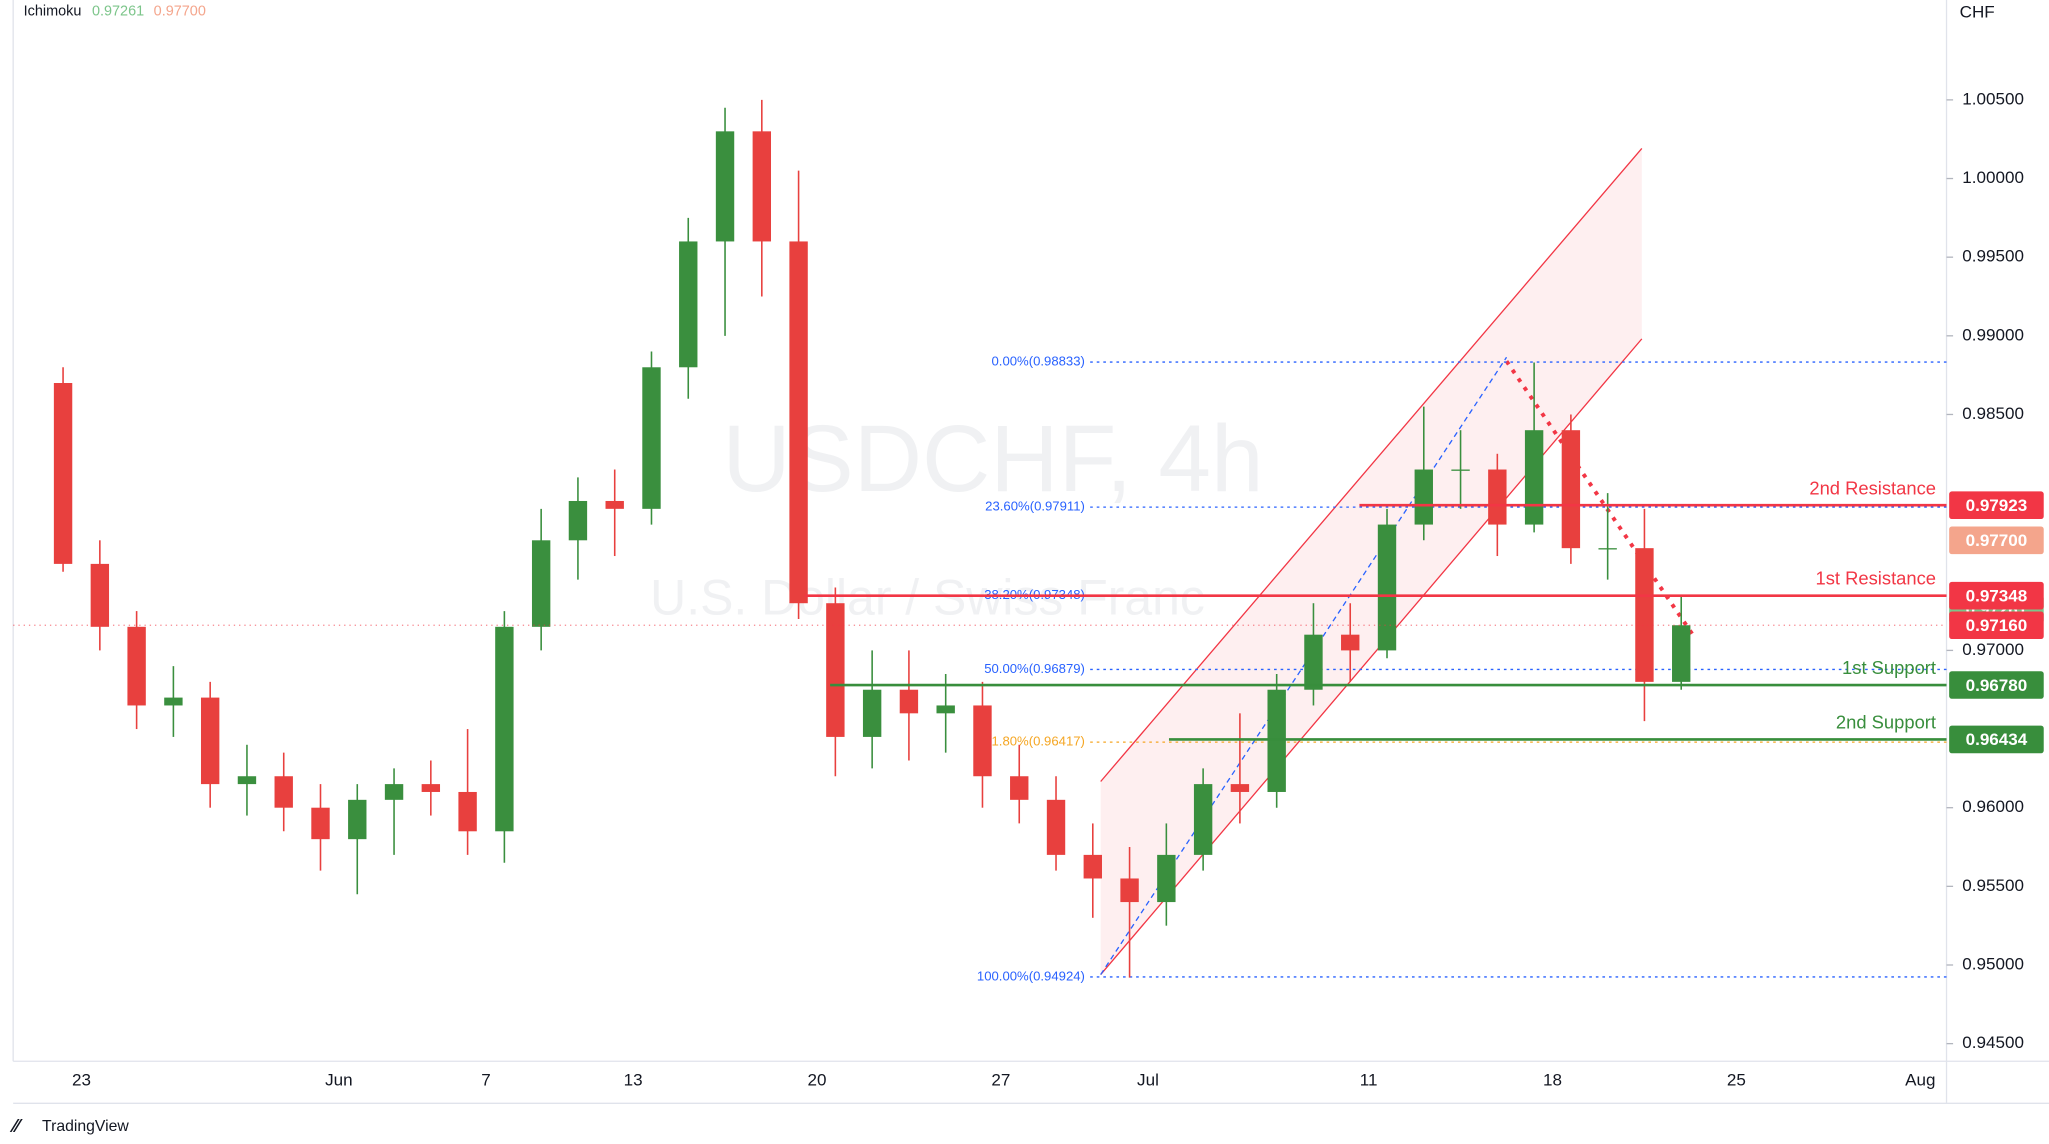  Describe the element at coordinates (1552, 1079) in the screenshot. I see `x-tick-label: 18` at that location.